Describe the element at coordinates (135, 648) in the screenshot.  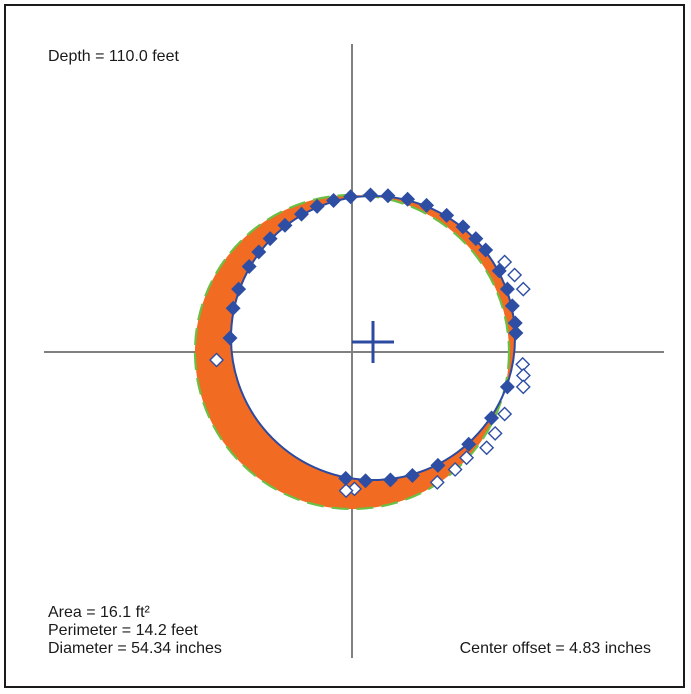
I see `diameter-label: Diameter = 54.34 inches` at that location.